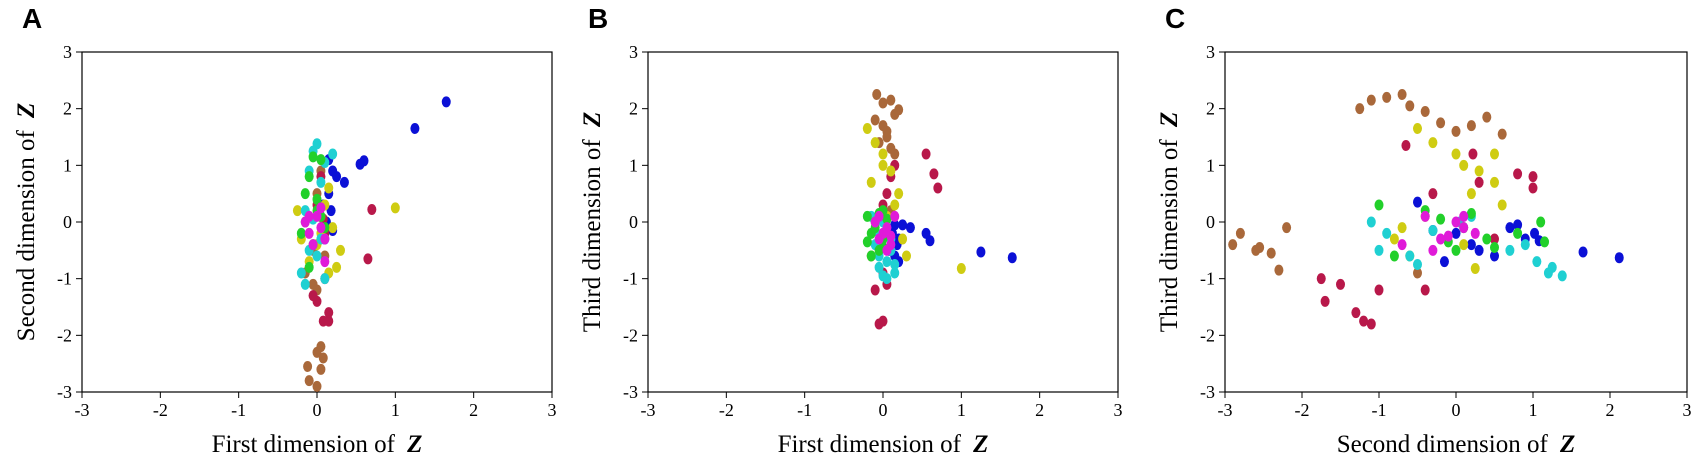 Image resolution: width=1702 pixels, height=475 pixels. I want to click on panel-c-x-ticks: -3 -2 -1 0 1 2 3, so click(1455, 406).